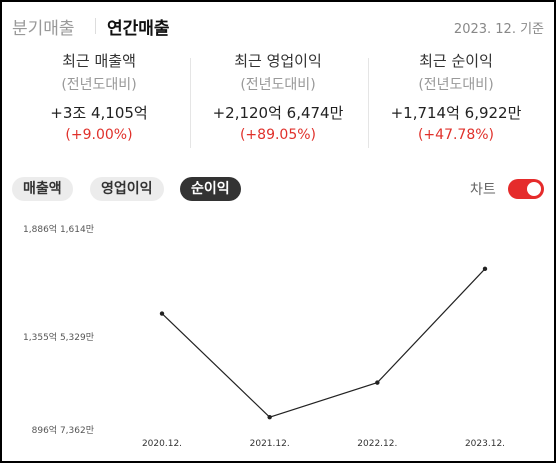 This screenshot has height=463, width=556. Describe the element at coordinates (526, 189) in the screenshot. I see `chart-toggle` at that location.